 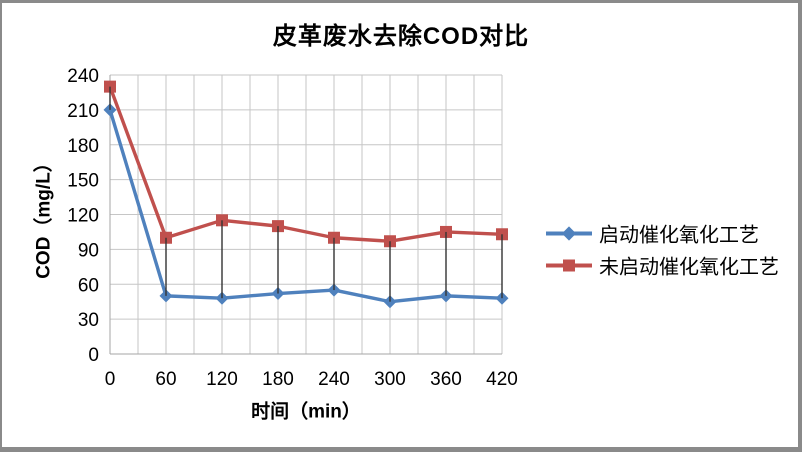 I want to click on y-tick-label: 90, so click(x=88, y=250).